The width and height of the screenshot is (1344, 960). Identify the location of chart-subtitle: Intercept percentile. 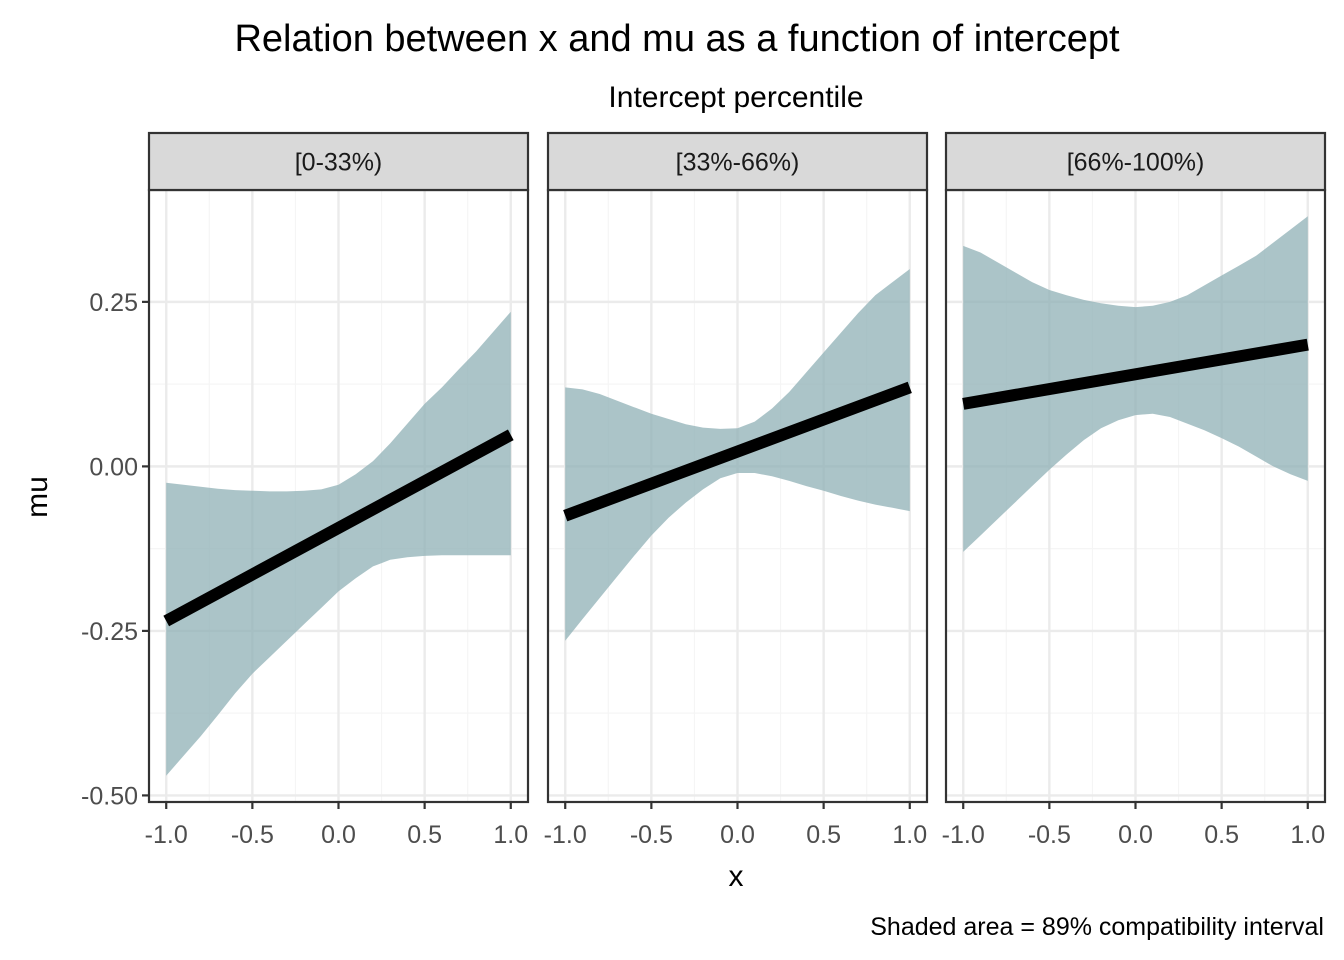
(735, 97).